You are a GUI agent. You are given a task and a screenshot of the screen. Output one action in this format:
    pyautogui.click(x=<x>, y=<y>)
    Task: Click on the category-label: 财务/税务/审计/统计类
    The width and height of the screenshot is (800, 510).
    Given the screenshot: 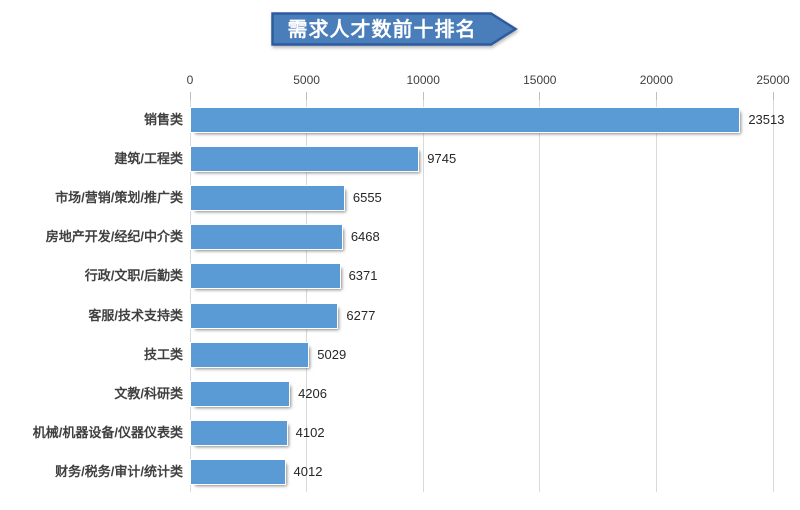 What is the action you would take?
    pyautogui.click(x=119, y=472)
    